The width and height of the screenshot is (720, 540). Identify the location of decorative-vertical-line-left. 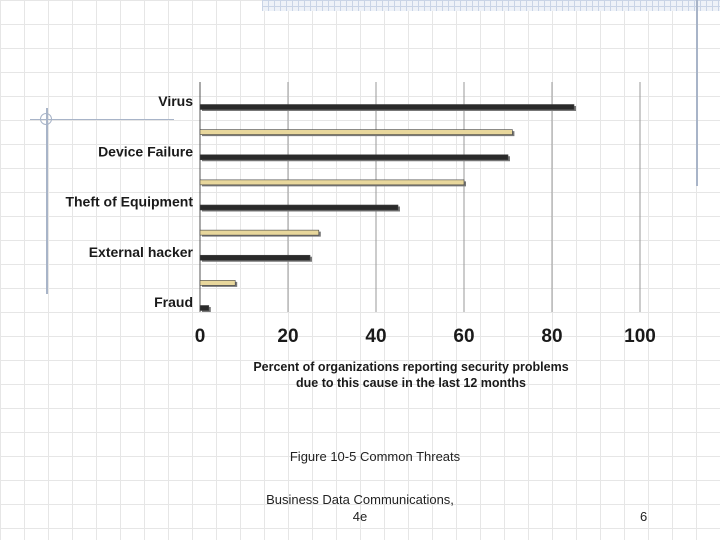
(47, 201).